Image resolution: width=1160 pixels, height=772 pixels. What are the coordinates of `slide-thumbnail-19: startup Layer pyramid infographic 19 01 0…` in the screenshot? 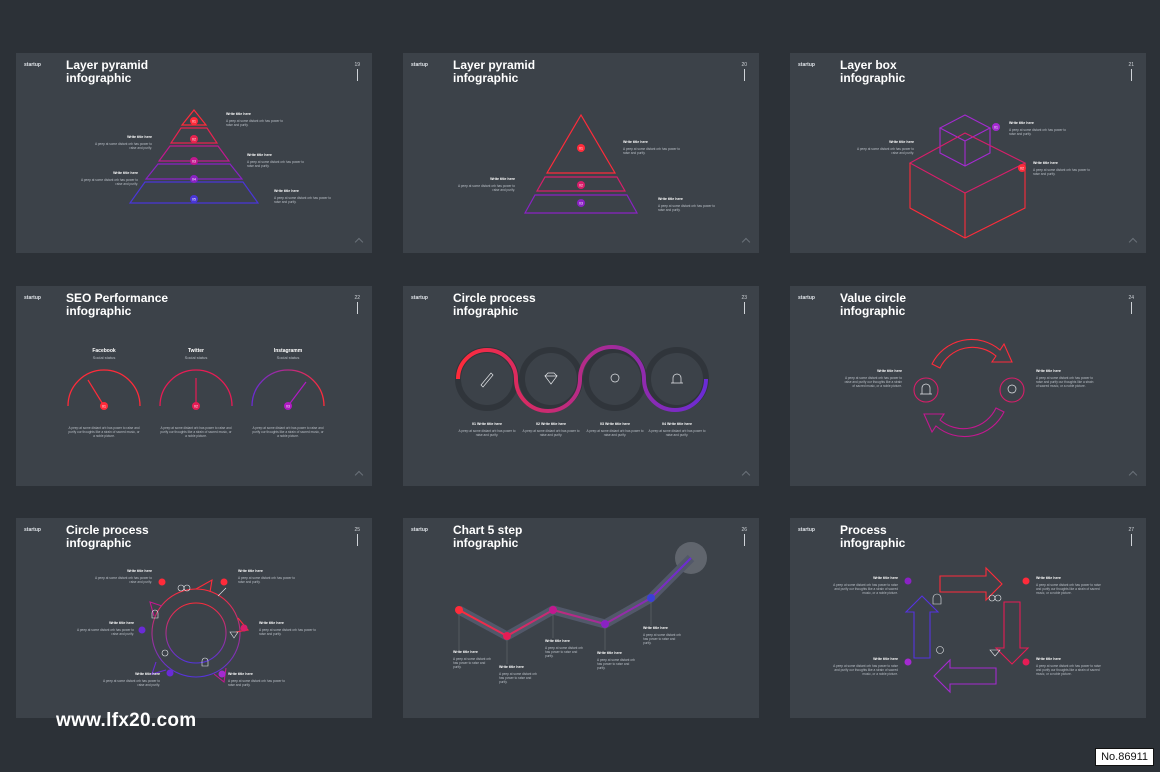 It's located at (194, 153).